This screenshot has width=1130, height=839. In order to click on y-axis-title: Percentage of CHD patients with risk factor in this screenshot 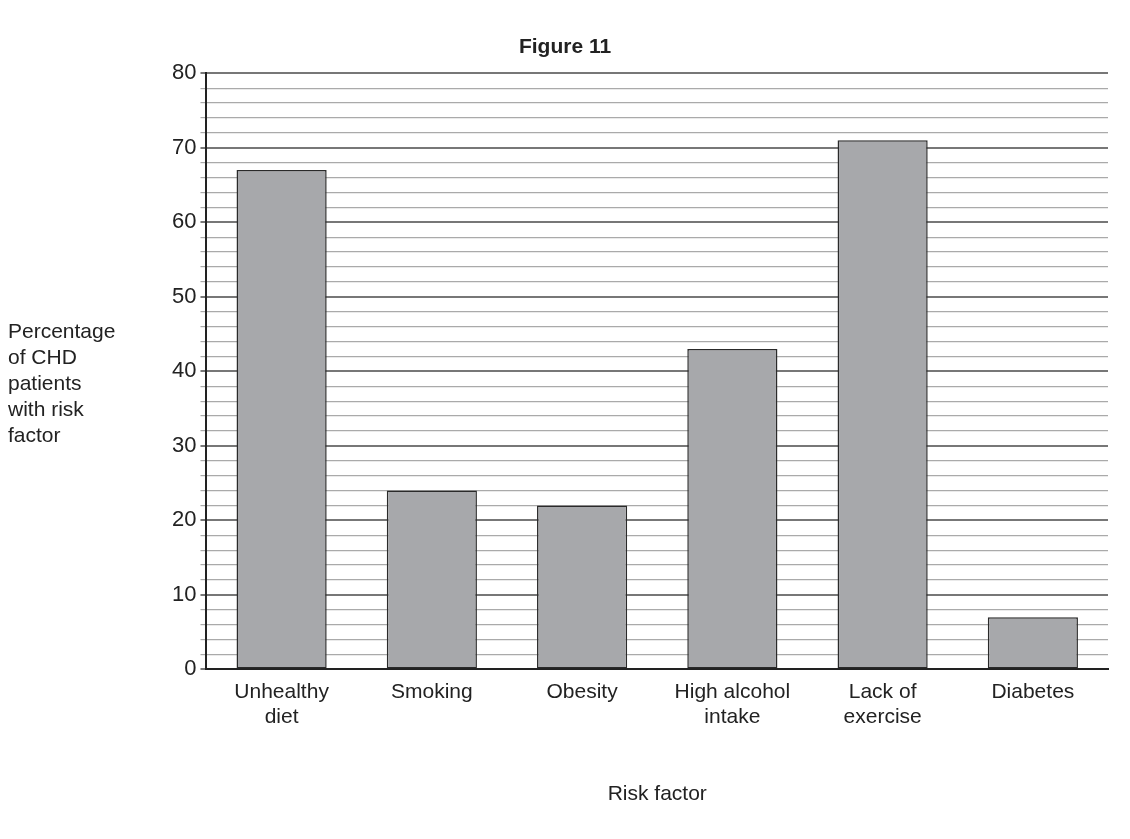, I will do `click(62, 383)`.